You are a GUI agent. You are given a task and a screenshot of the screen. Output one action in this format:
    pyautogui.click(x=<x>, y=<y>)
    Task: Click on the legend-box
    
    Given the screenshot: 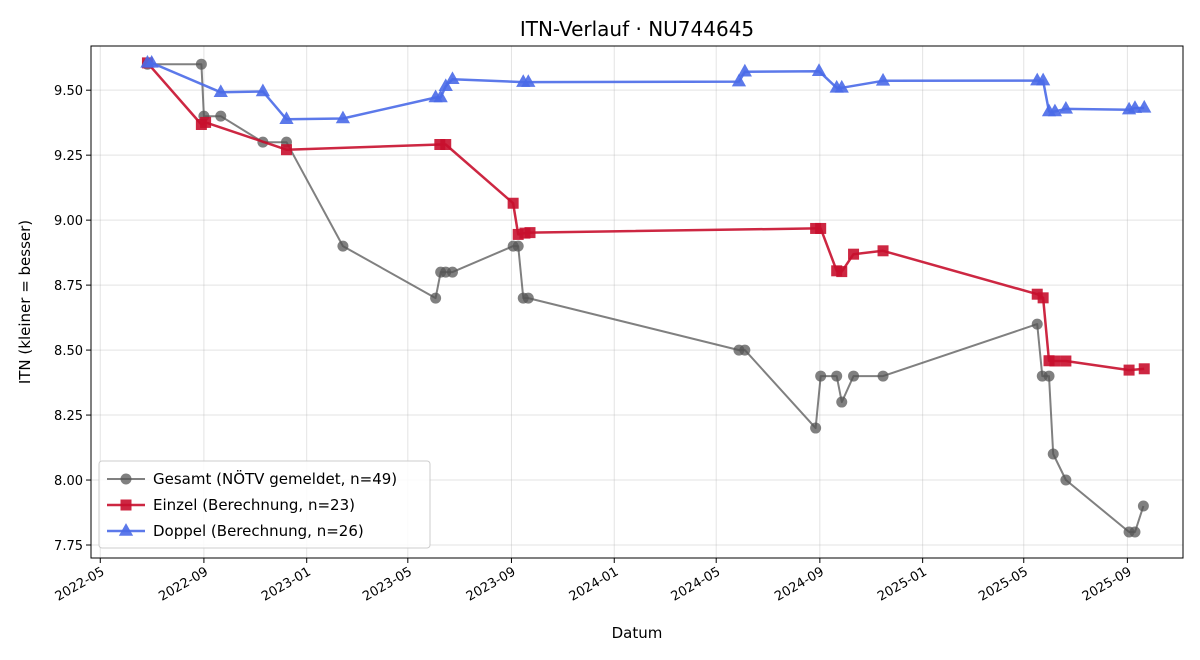 What is the action you would take?
    pyautogui.click(x=264, y=504)
    